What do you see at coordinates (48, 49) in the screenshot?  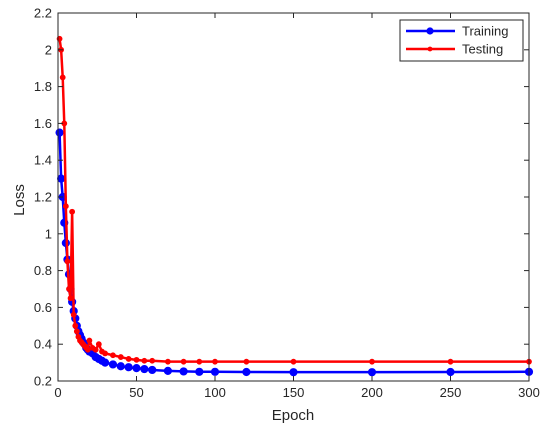 I see `y-tick-label: 2` at bounding box center [48, 49].